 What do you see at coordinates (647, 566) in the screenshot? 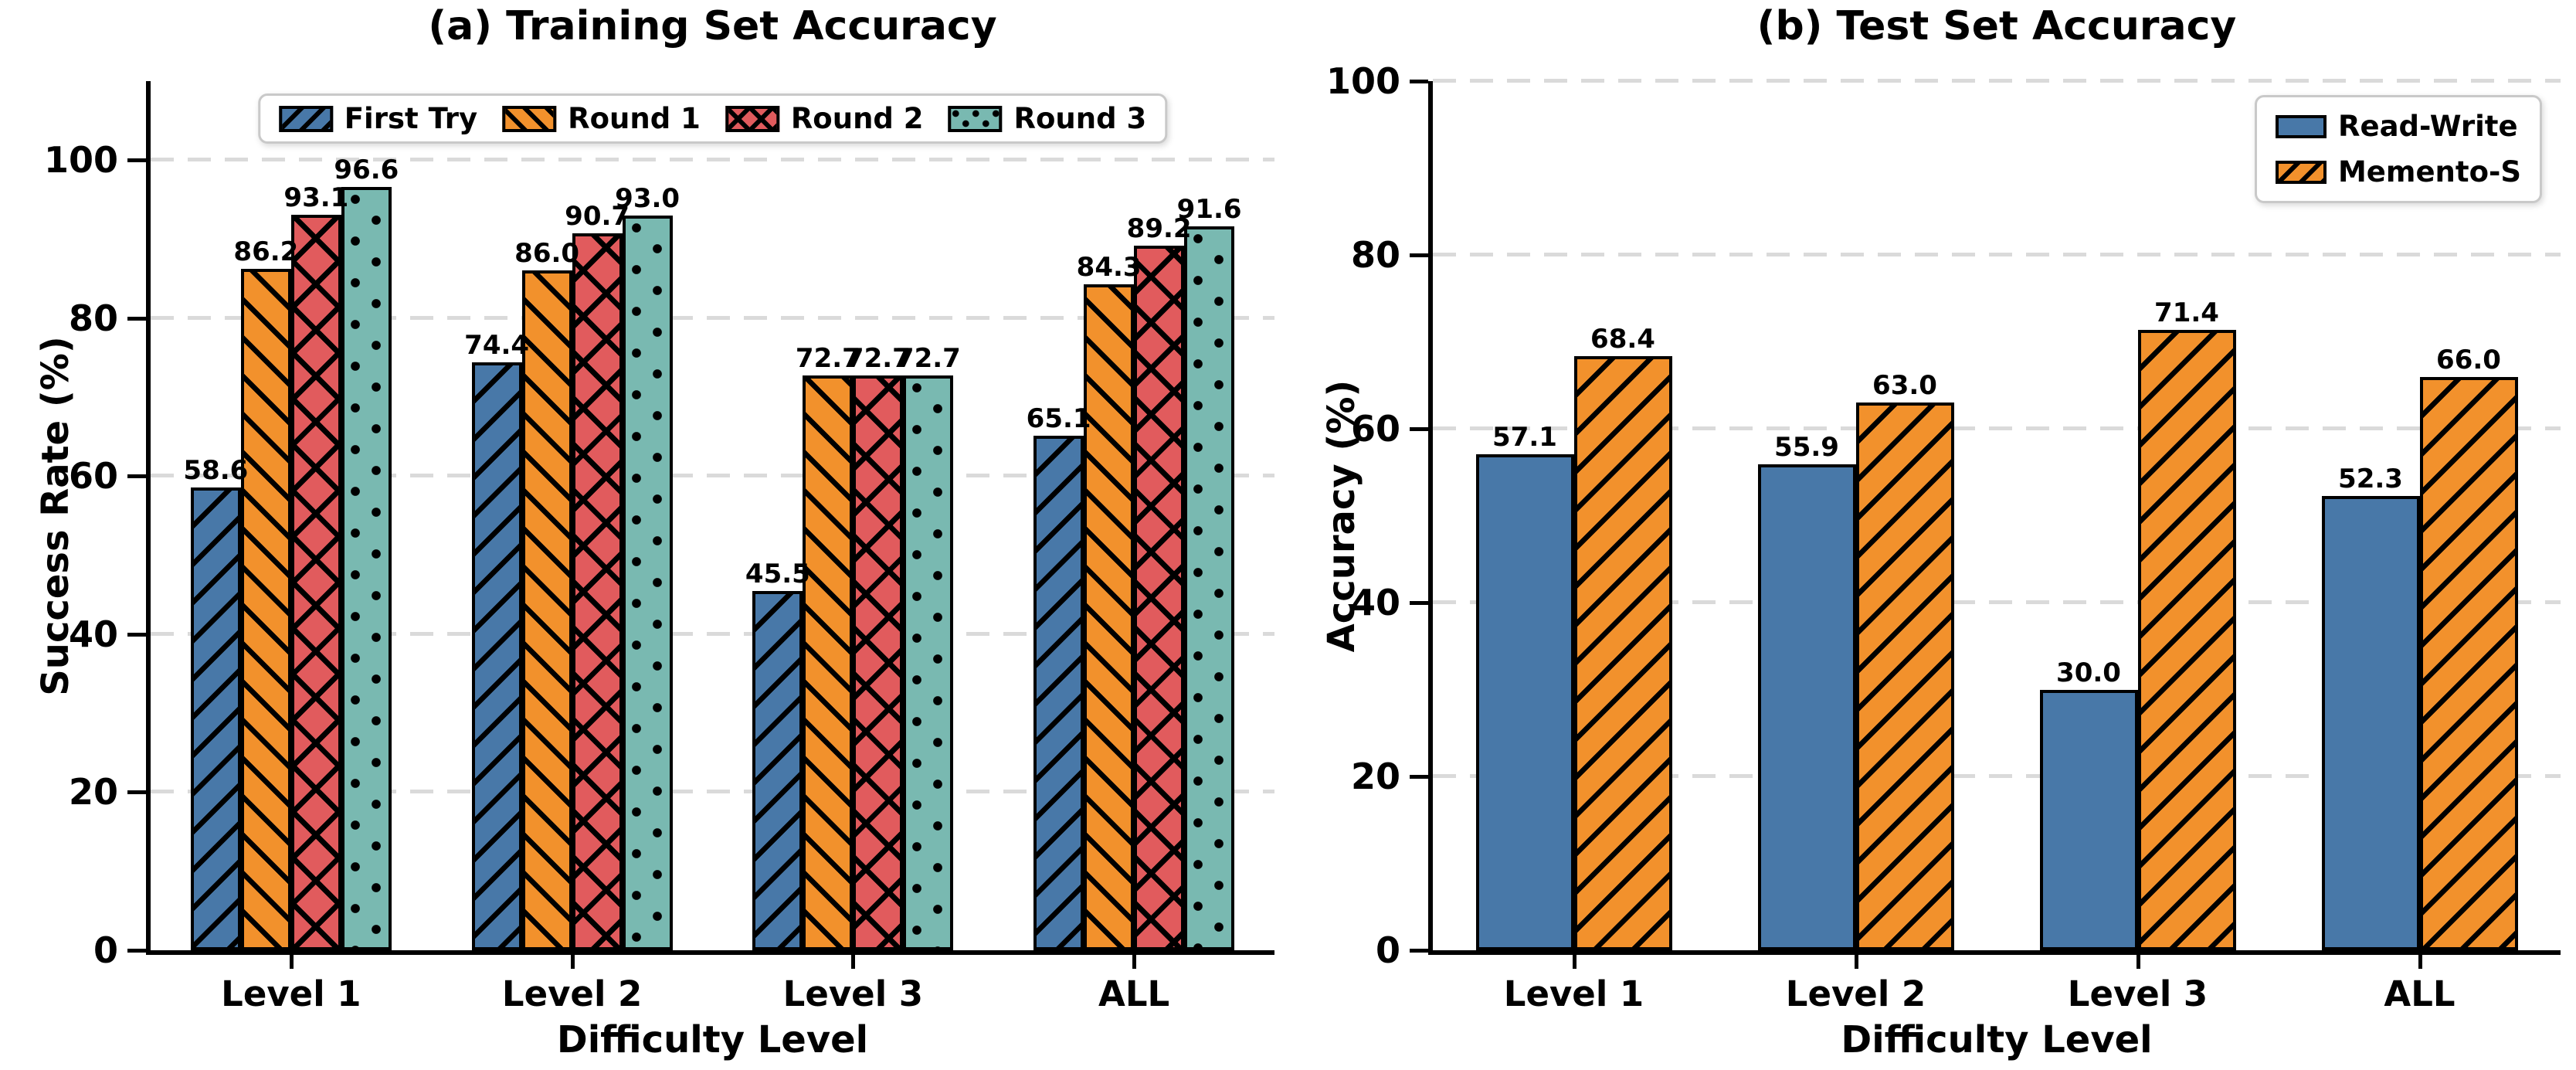
I see `bar-round-3-level-2: 93.0` at bounding box center [647, 566].